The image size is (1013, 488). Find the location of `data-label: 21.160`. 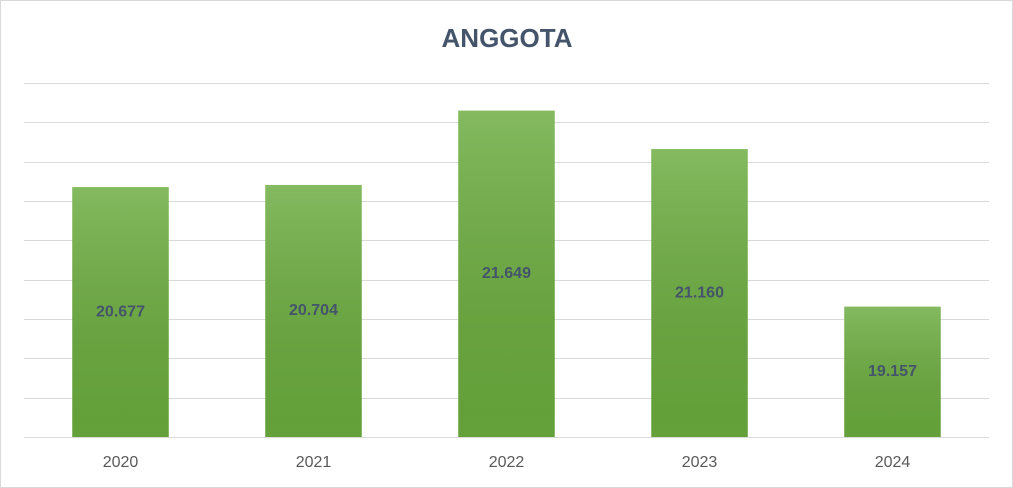

data-label: 21.160 is located at coordinates (699, 292).